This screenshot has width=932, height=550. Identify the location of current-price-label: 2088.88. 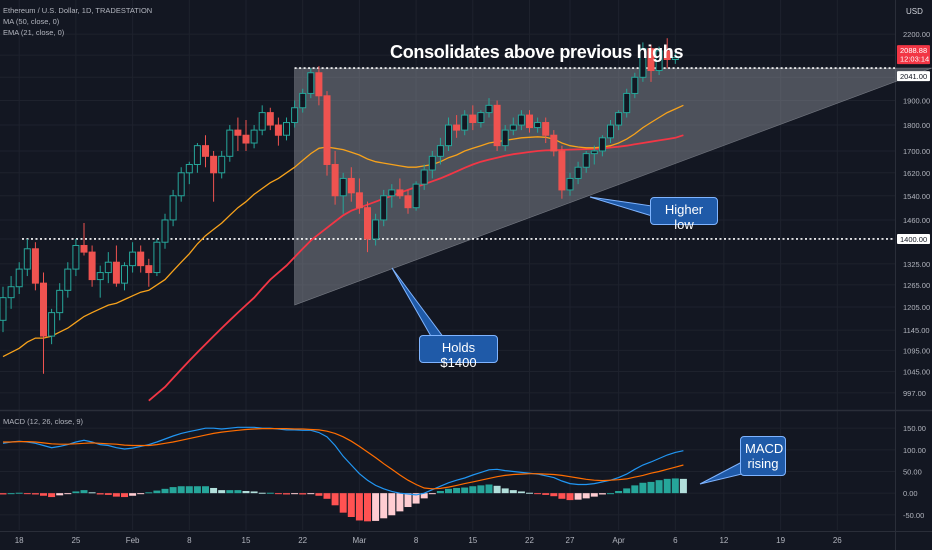
(913, 50).